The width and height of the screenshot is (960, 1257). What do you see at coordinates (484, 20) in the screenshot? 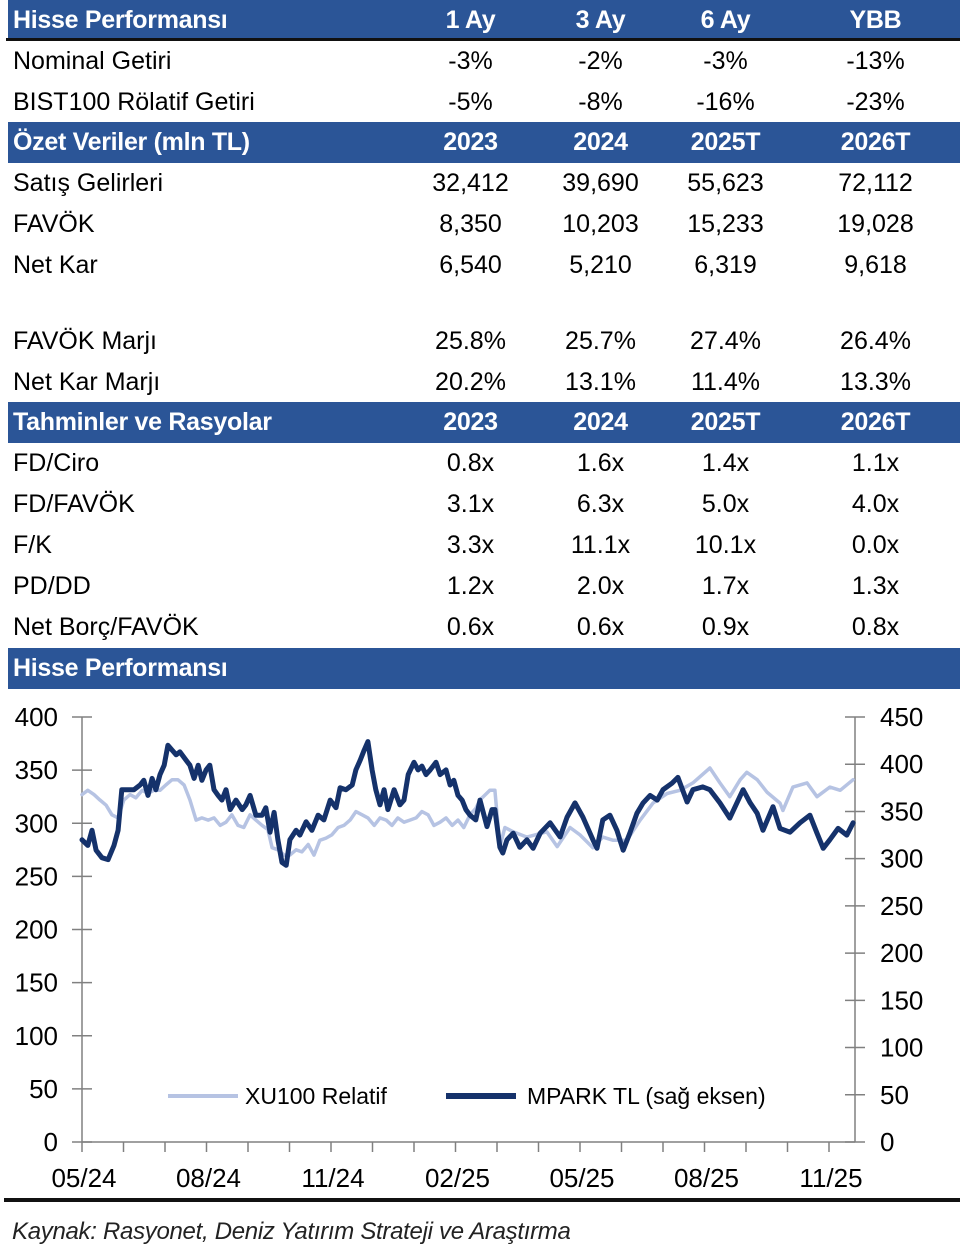
I see `performance-header-row: Hisse Performansı 1 Ay 3 Ay 6 Ay YBB` at bounding box center [484, 20].